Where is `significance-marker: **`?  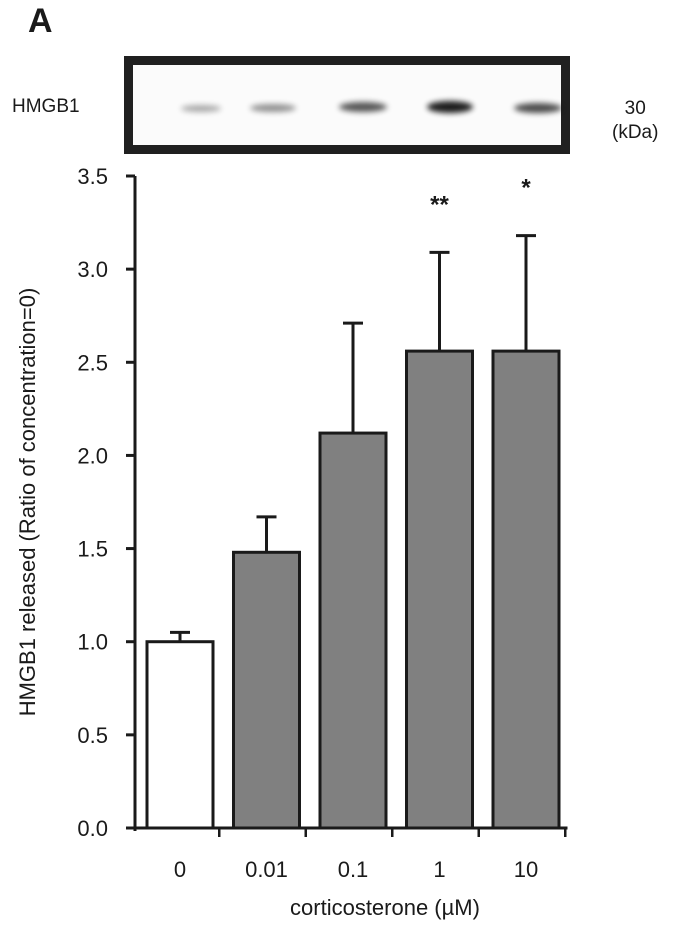 significance-marker: ** is located at coordinates (439, 204).